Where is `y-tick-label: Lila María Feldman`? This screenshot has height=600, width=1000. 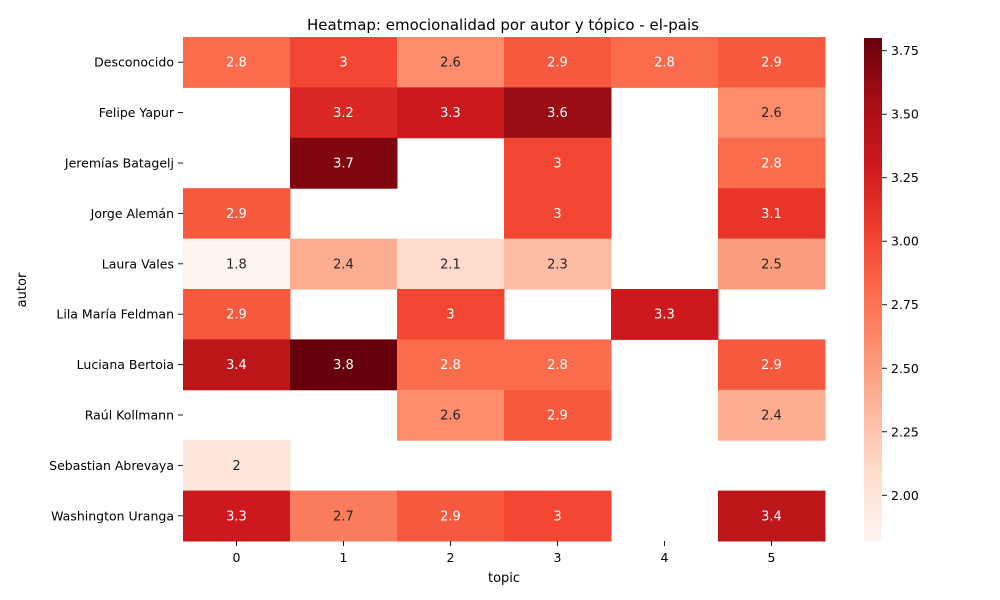
y-tick-label: Lila María Feldman is located at coordinates (115, 314).